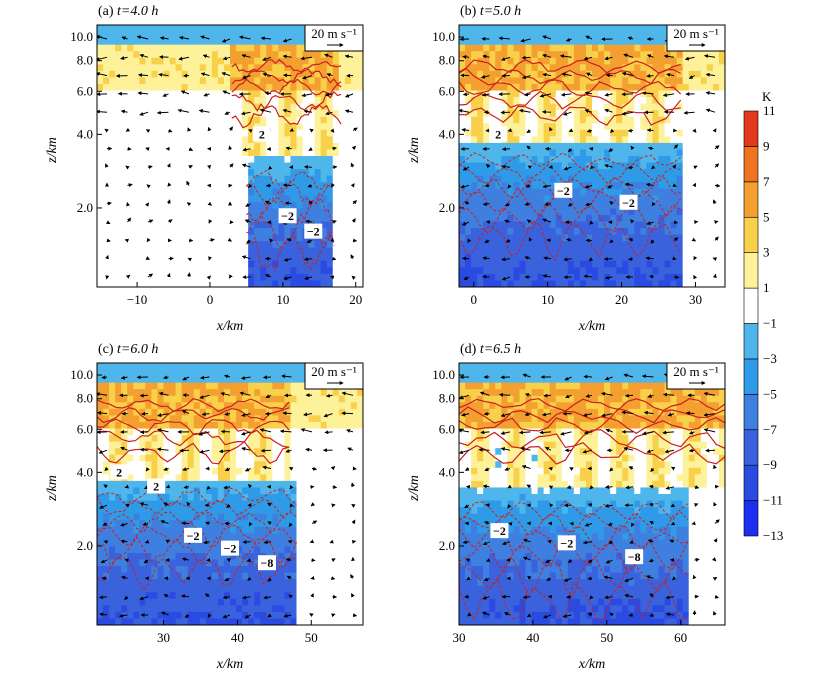 The image size is (826, 682). Describe the element at coordinates (570, 66) in the screenshot. I see `contour-positive` at that location.